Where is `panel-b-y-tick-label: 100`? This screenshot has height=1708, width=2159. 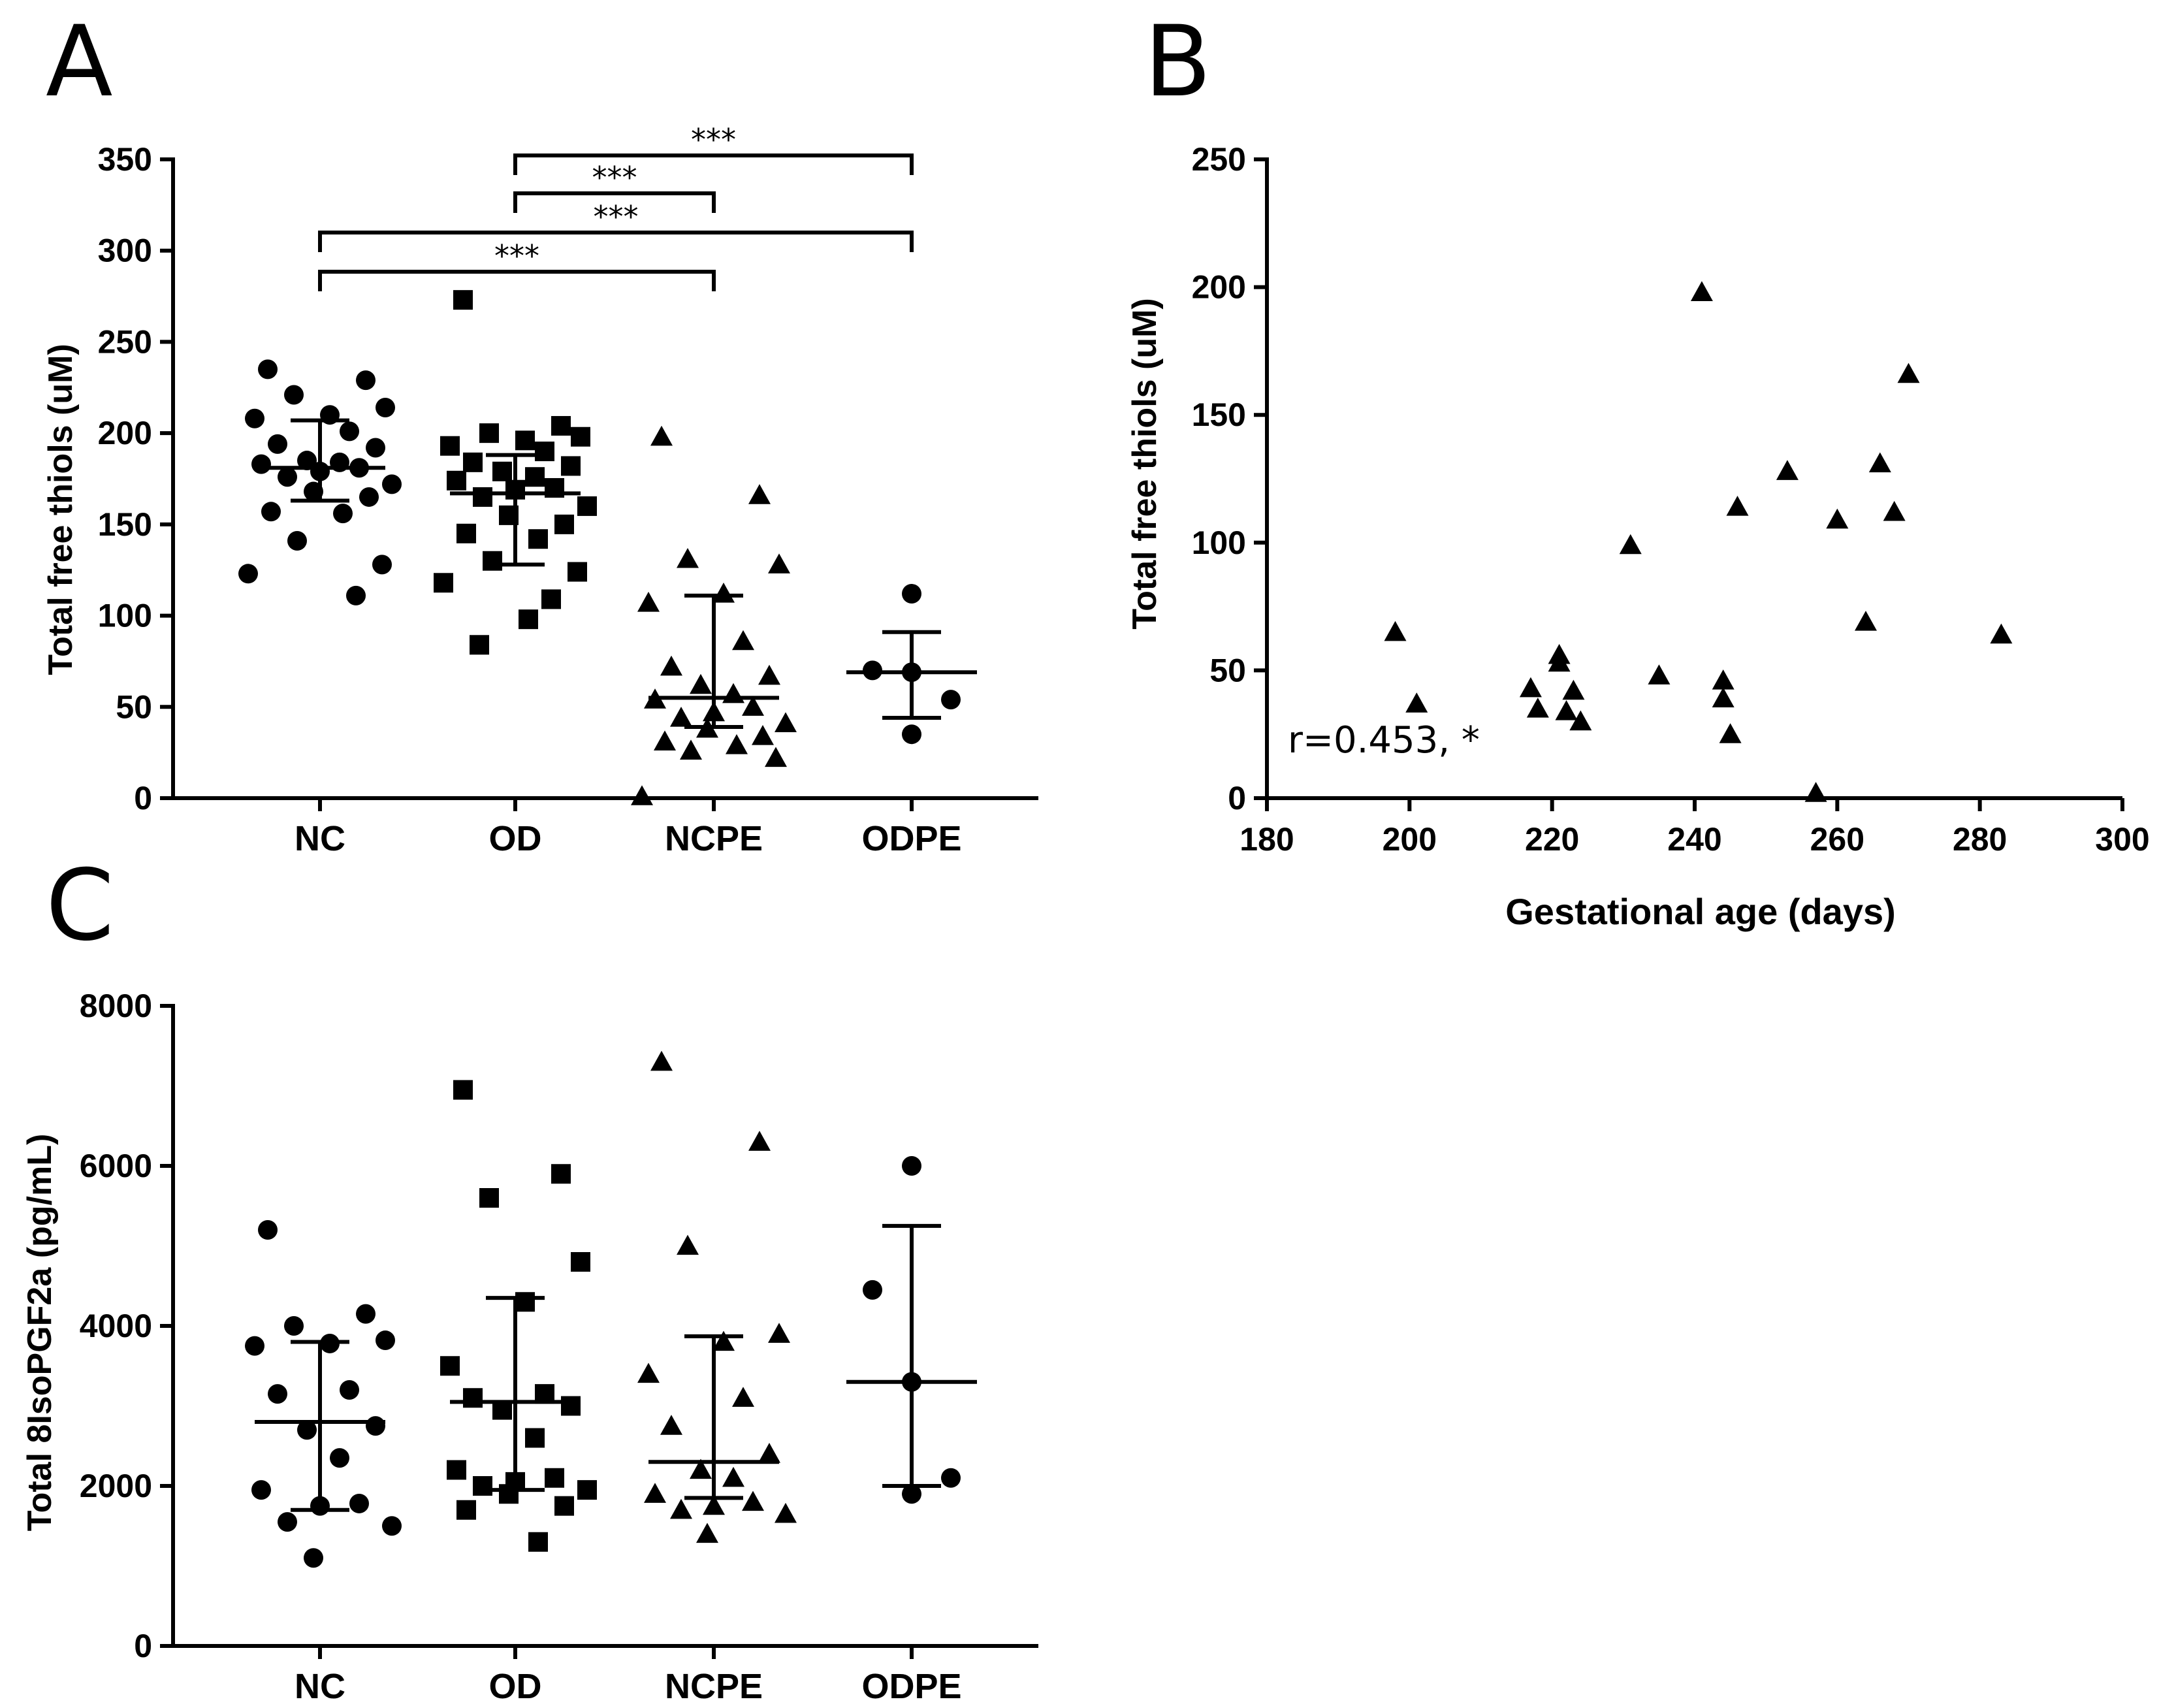 panel-b-y-tick-label: 100 is located at coordinates (1219, 542).